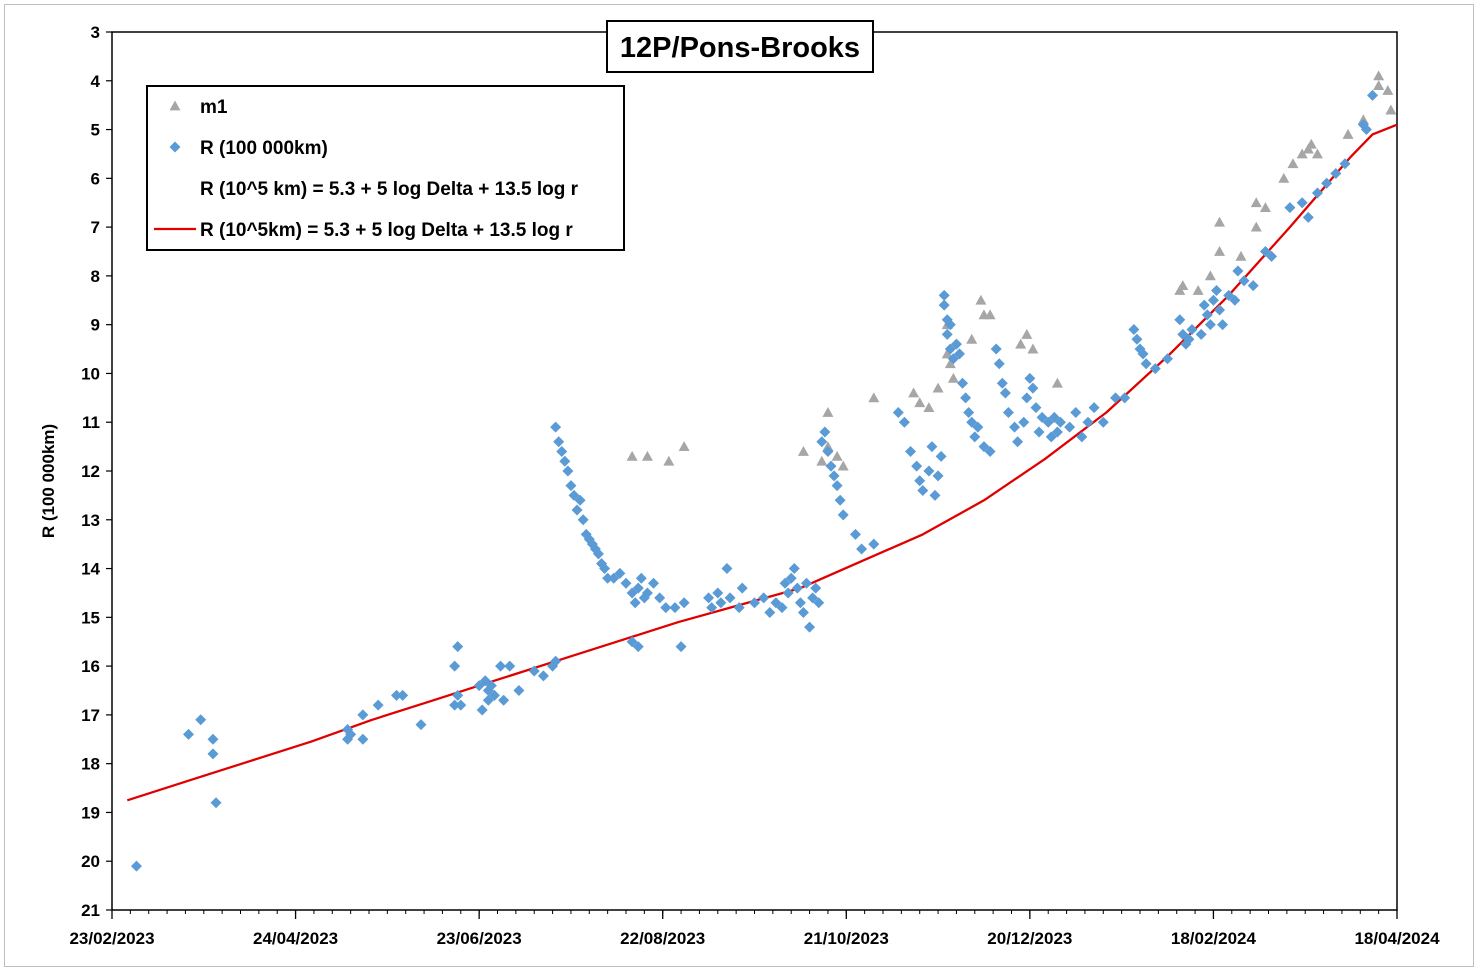  Describe the element at coordinates (90, 569) in the screenshot. I see `y-tick-label: 14` at that location.